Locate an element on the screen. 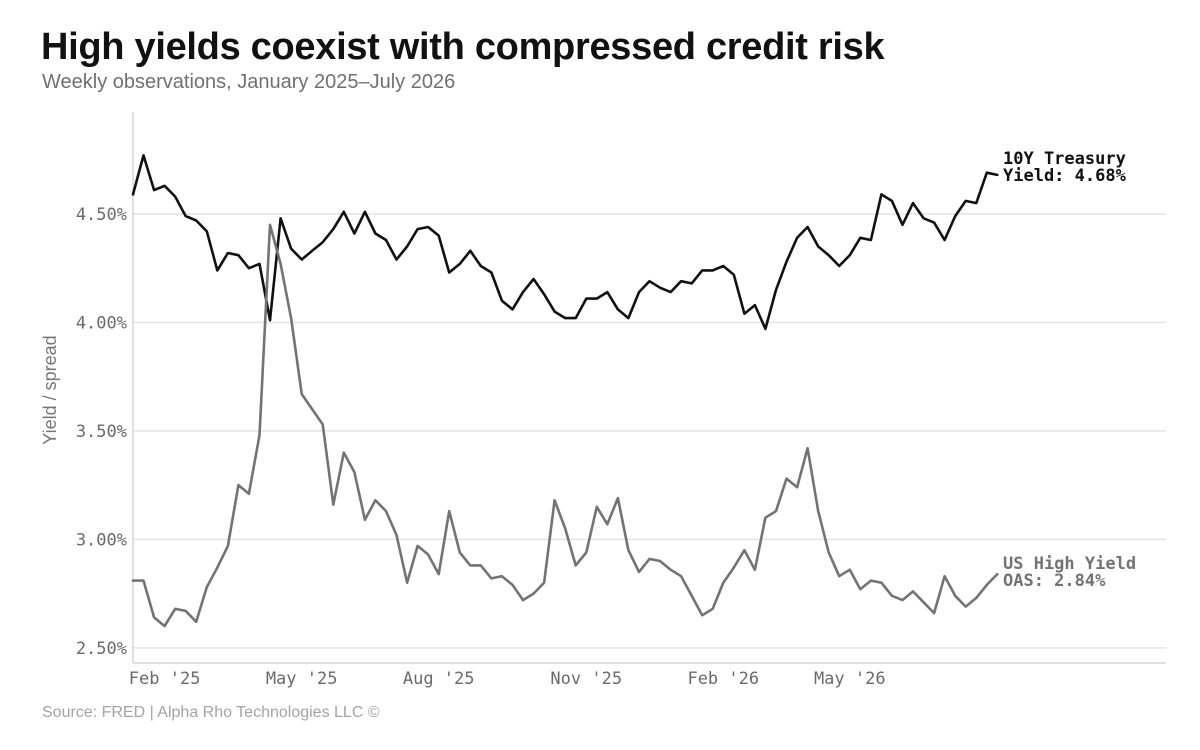 This screenshot has width=1200, height=750. y-tick-label: 3.00% is located at coordinates (101, 540).